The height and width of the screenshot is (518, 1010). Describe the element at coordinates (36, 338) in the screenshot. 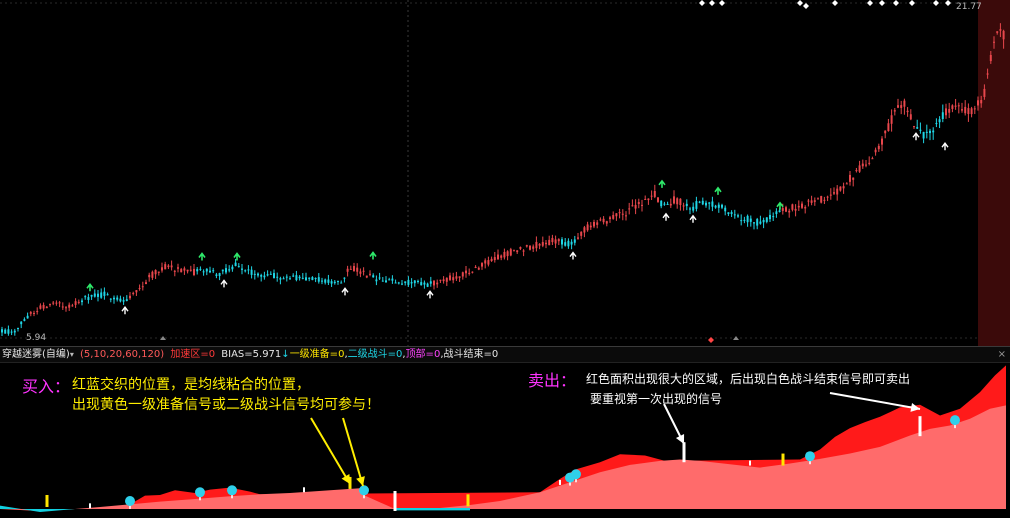

I see `price-low-label: 5.94` at that location.